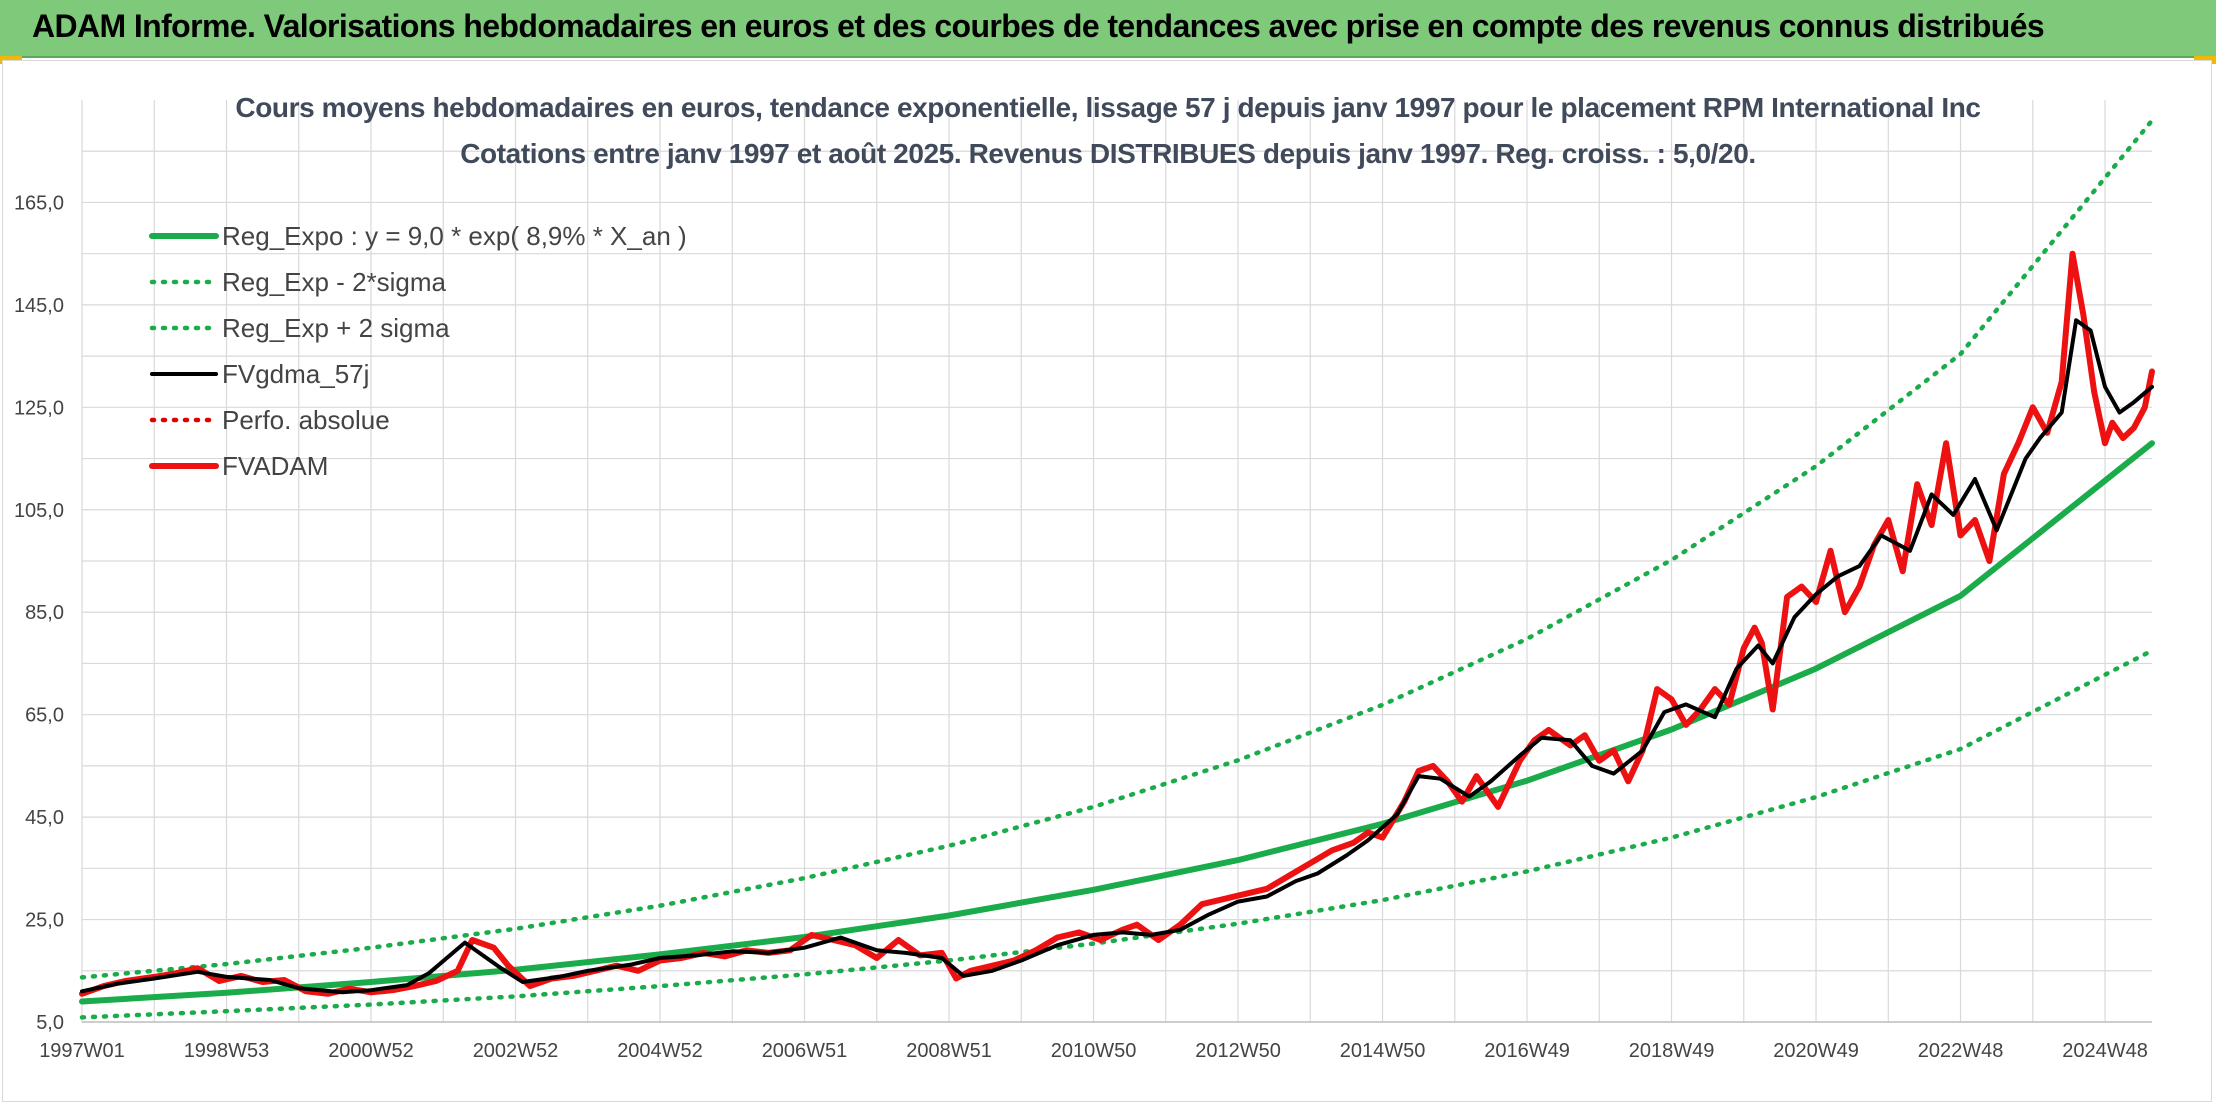  What do you see at coordinates (82, 1051) in the screenshot?
I see `x-tick-label: 1997W01` at bounding box center [82, 1051].